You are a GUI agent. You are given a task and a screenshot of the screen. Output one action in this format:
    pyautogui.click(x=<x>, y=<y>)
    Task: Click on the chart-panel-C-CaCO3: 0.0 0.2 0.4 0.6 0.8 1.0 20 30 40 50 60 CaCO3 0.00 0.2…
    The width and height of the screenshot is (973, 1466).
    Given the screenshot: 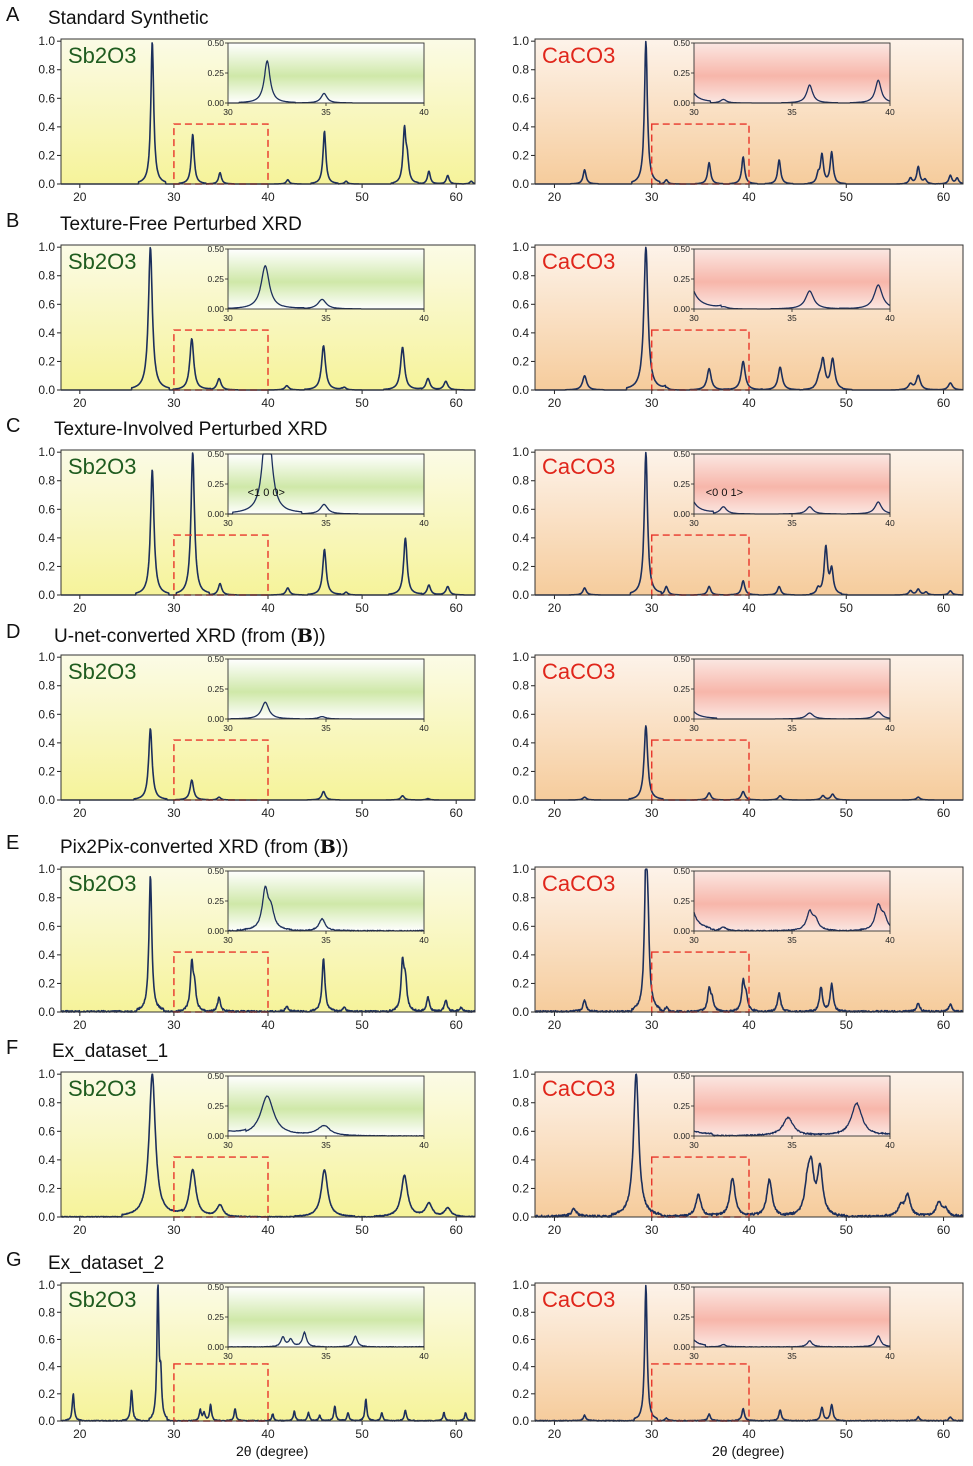 What is the action you would take?
    pyautogui.click(x=738, y=530)
    